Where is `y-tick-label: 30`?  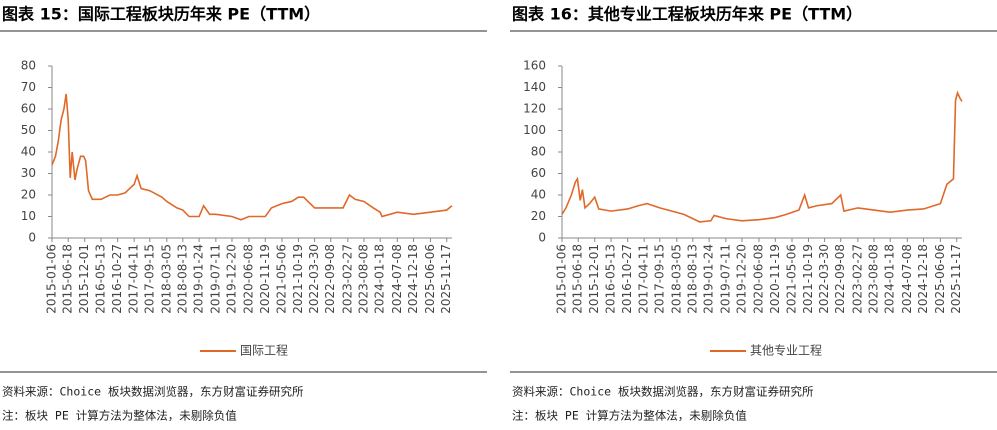
y-tick-label: 30 is located at coordinates (28, 173).